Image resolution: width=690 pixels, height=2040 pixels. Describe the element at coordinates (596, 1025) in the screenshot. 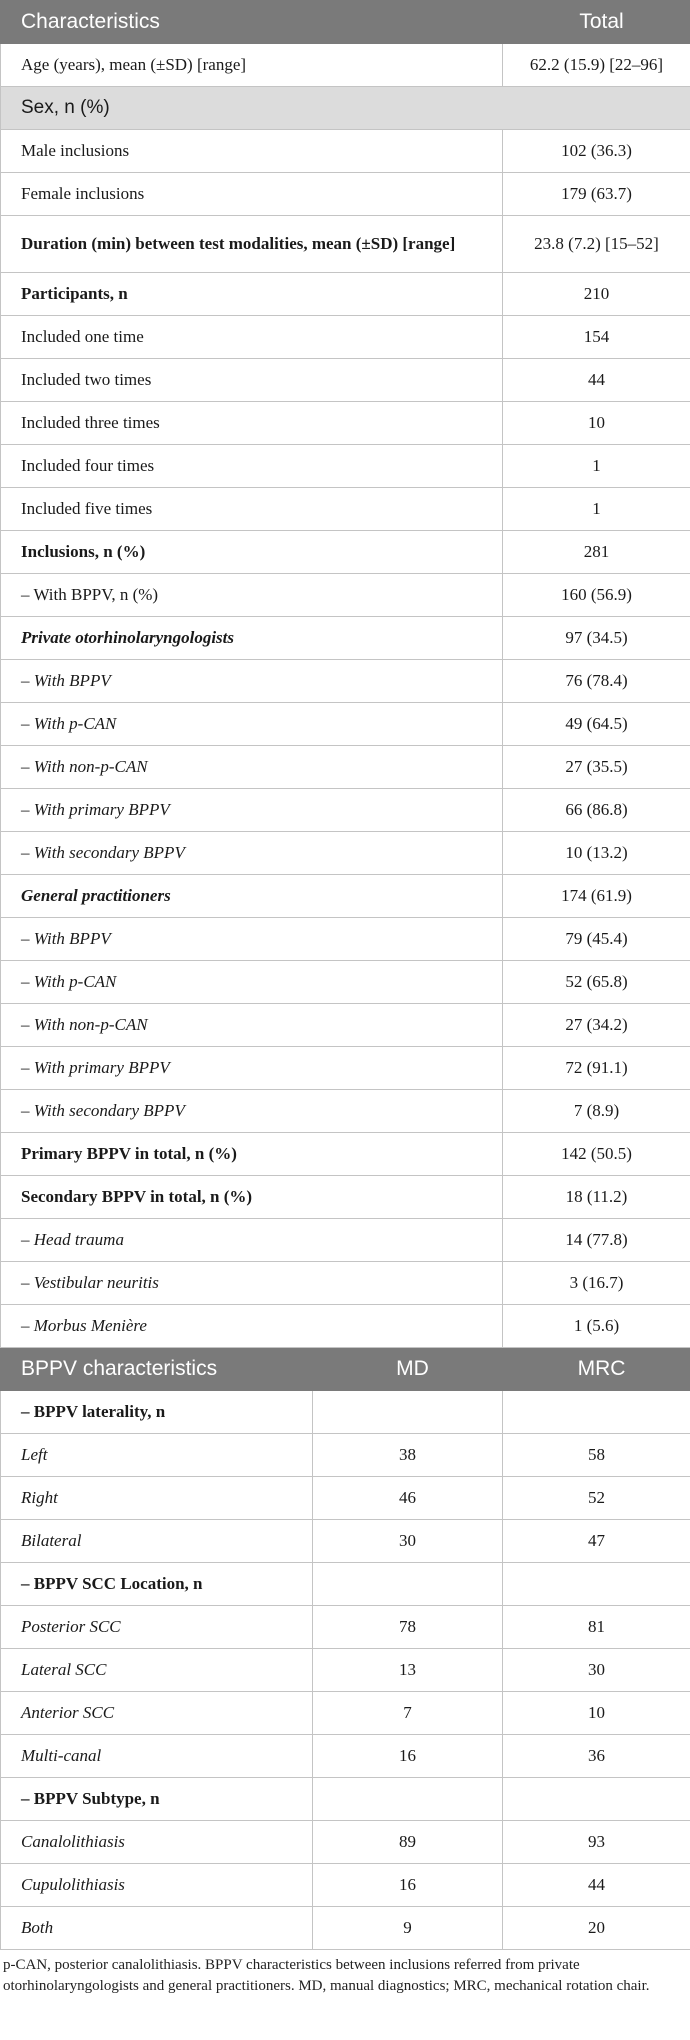

I see `row-value: 27 (34.2)` at that location.